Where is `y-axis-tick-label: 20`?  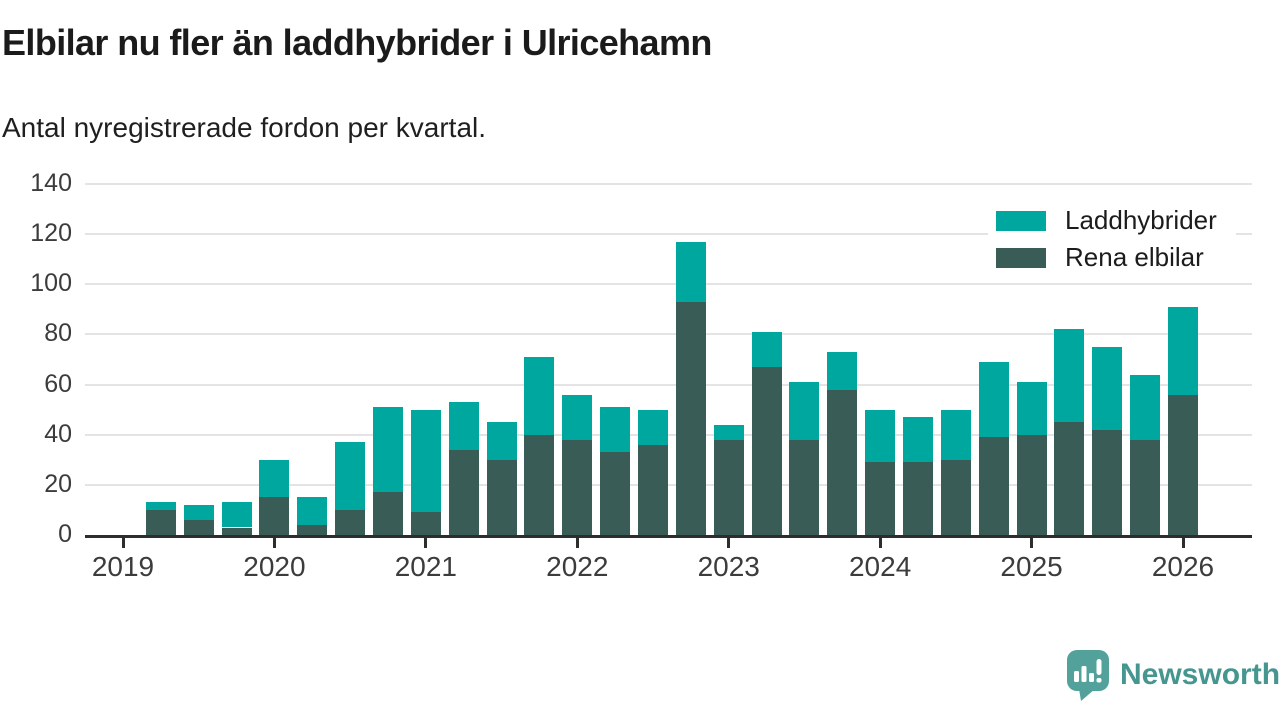 y-axis-tick-label: 20 is located at coordinates (58, 483).